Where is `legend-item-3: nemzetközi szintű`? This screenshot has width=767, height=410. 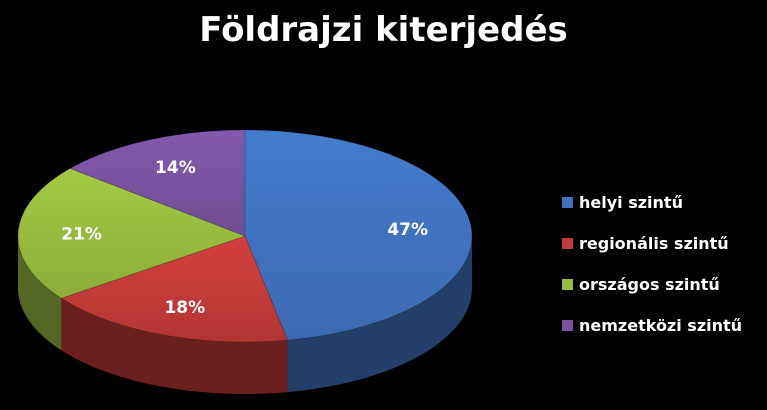
legend-item-3: nemzetközi szintű is located at coordinates (652, 325).